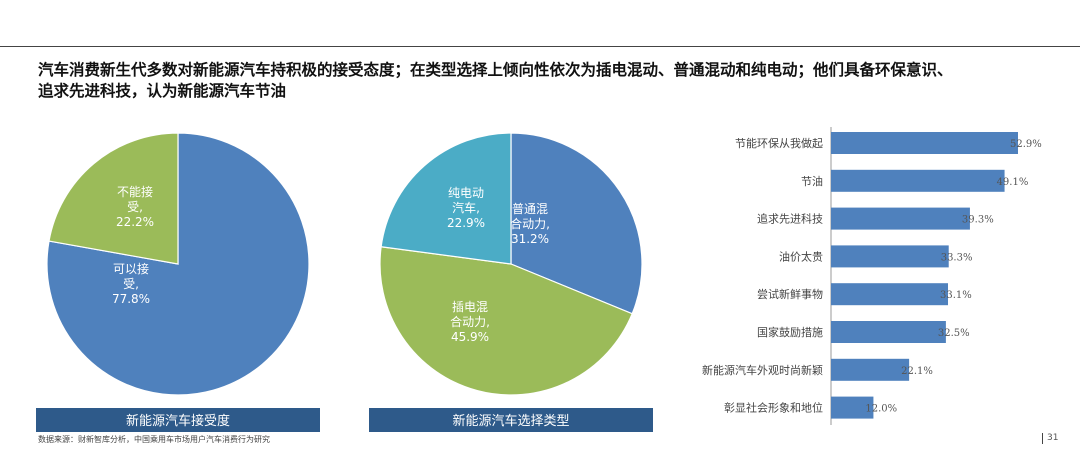 Image resolution: width=1080 pixels, height=449 pixels. Describe the element at coordinates (131, 283) in the screenshot. I see `pie1-slice-label-0: 可以接受, 77.8%` at that location.